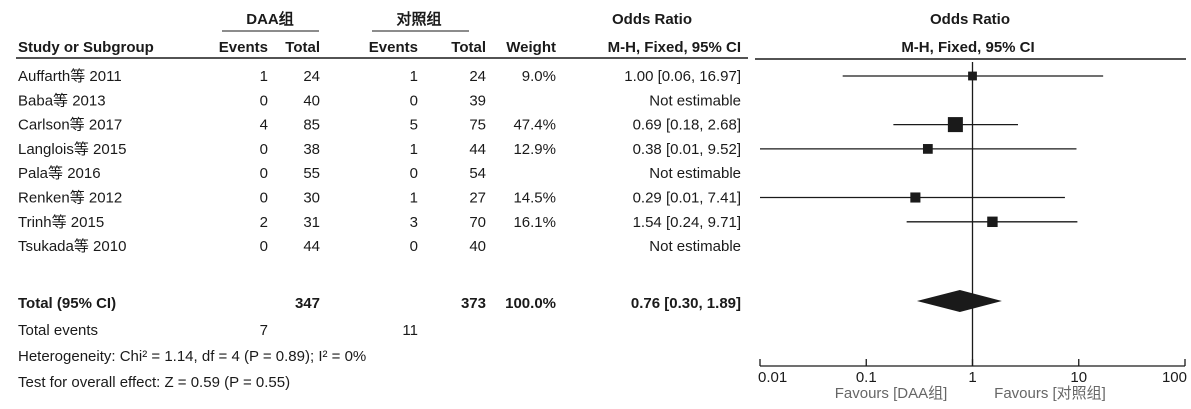 The width and height of the screenshot is (1191, 409). I want to click on or-left-method: M-H, Fixed, 95% CI, so click(674, 47).